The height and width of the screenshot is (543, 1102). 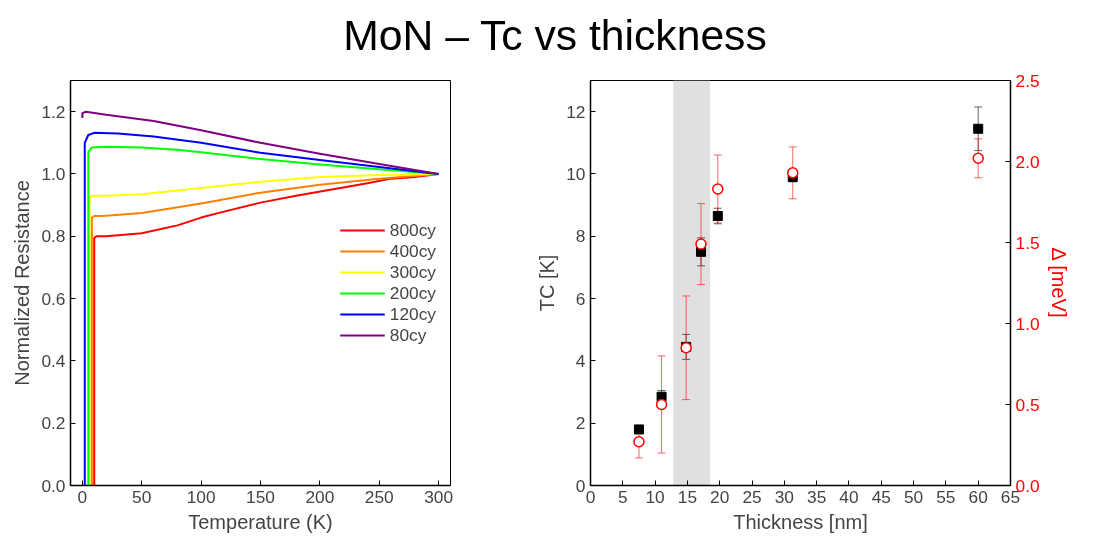 What do you see at coordinates (408, 335) in the screenshot?
I see `legend-label: 80cy` at bounding box center [408, 335].